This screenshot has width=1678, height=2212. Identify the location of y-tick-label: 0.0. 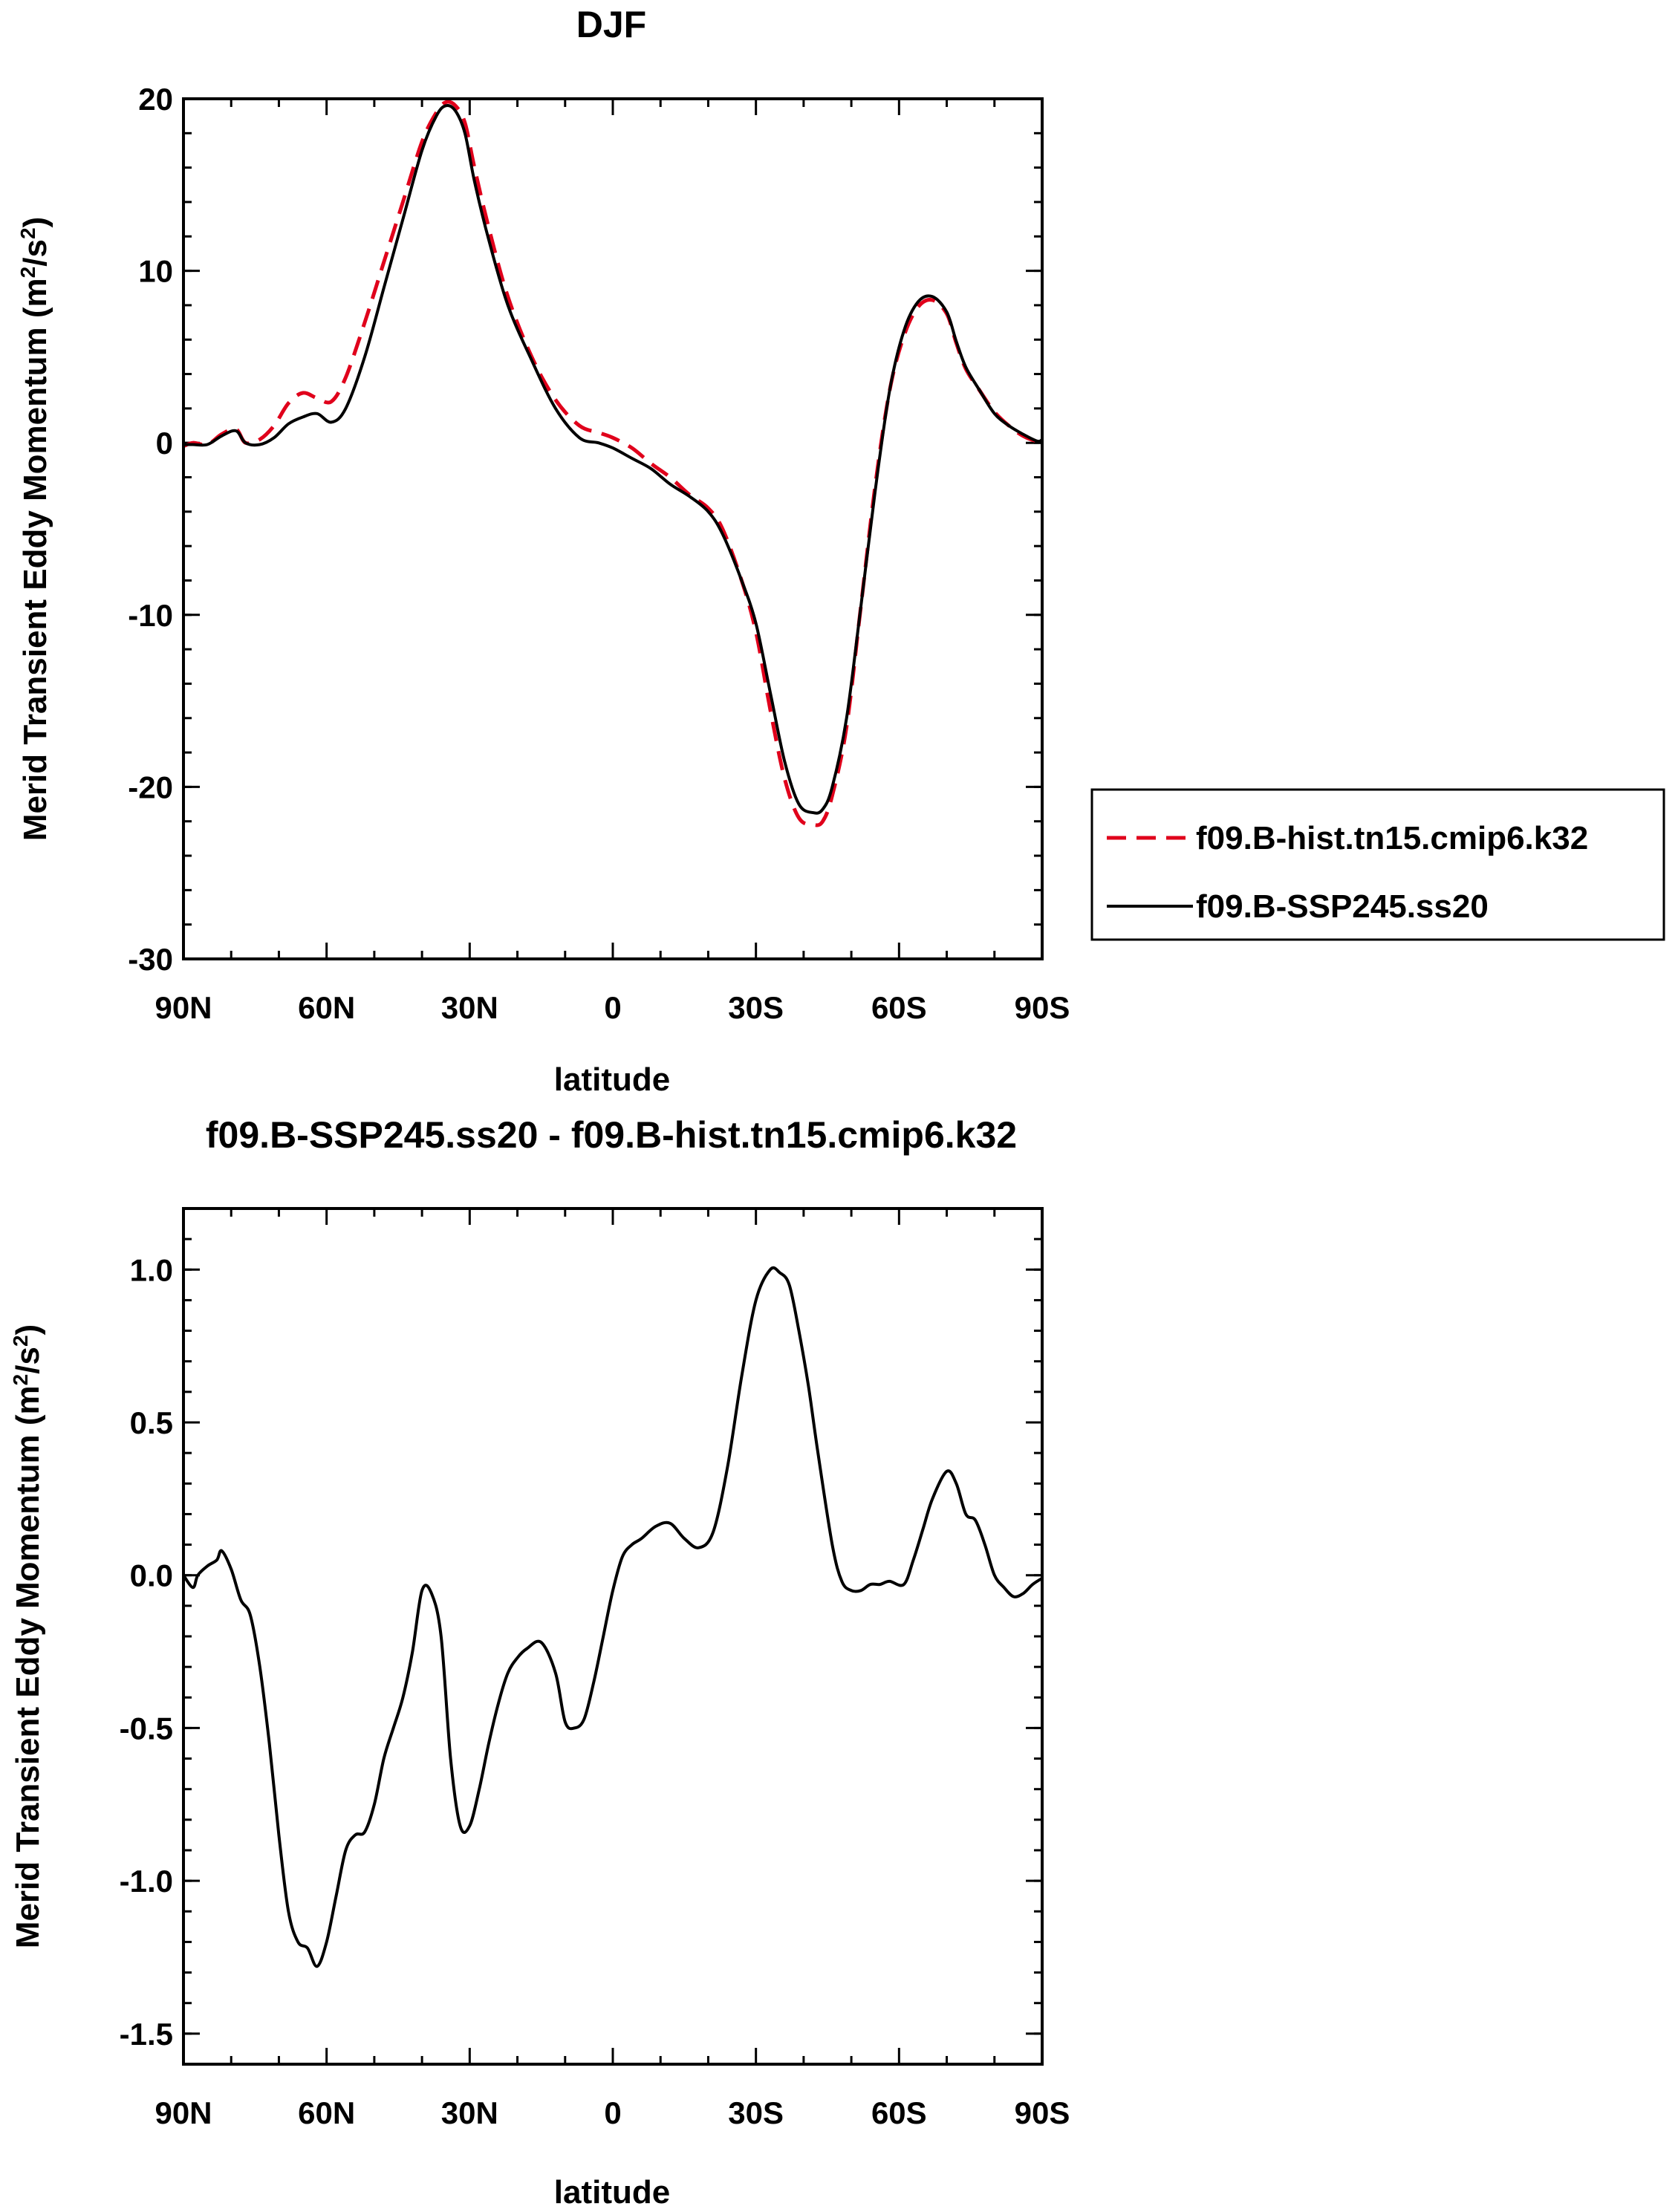
(151, 1575).